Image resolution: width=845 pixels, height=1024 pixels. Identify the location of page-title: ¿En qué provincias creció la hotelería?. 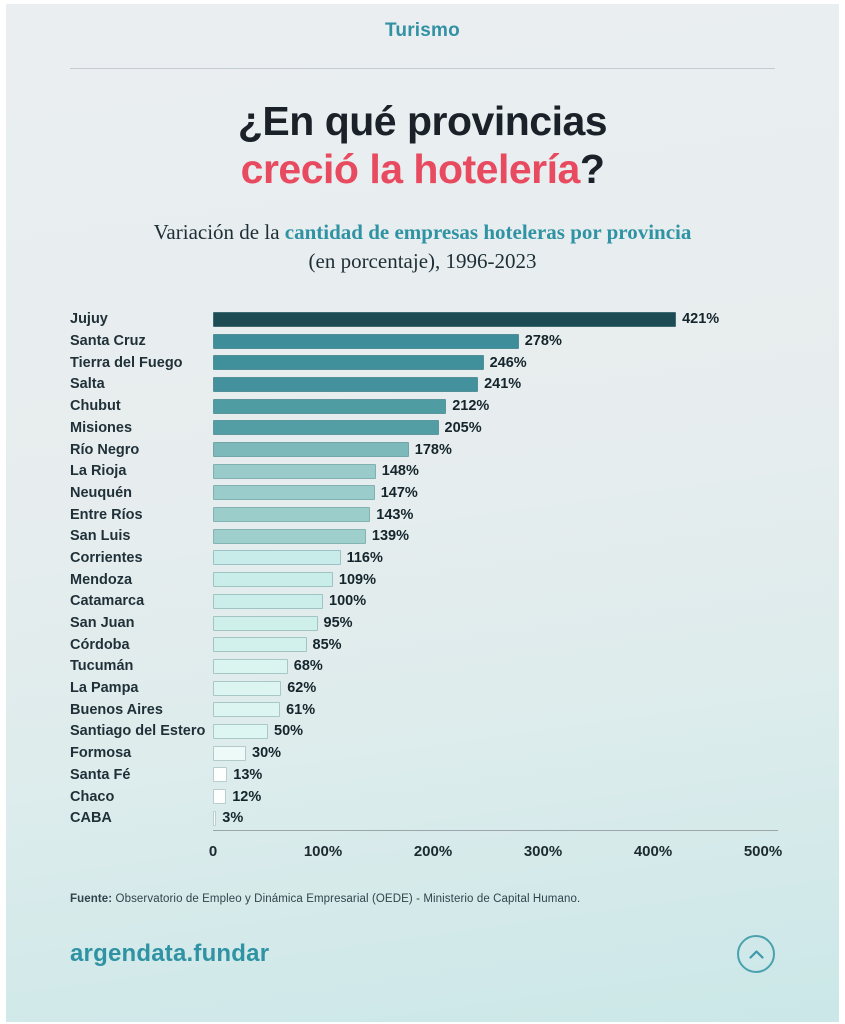
(422, 145).